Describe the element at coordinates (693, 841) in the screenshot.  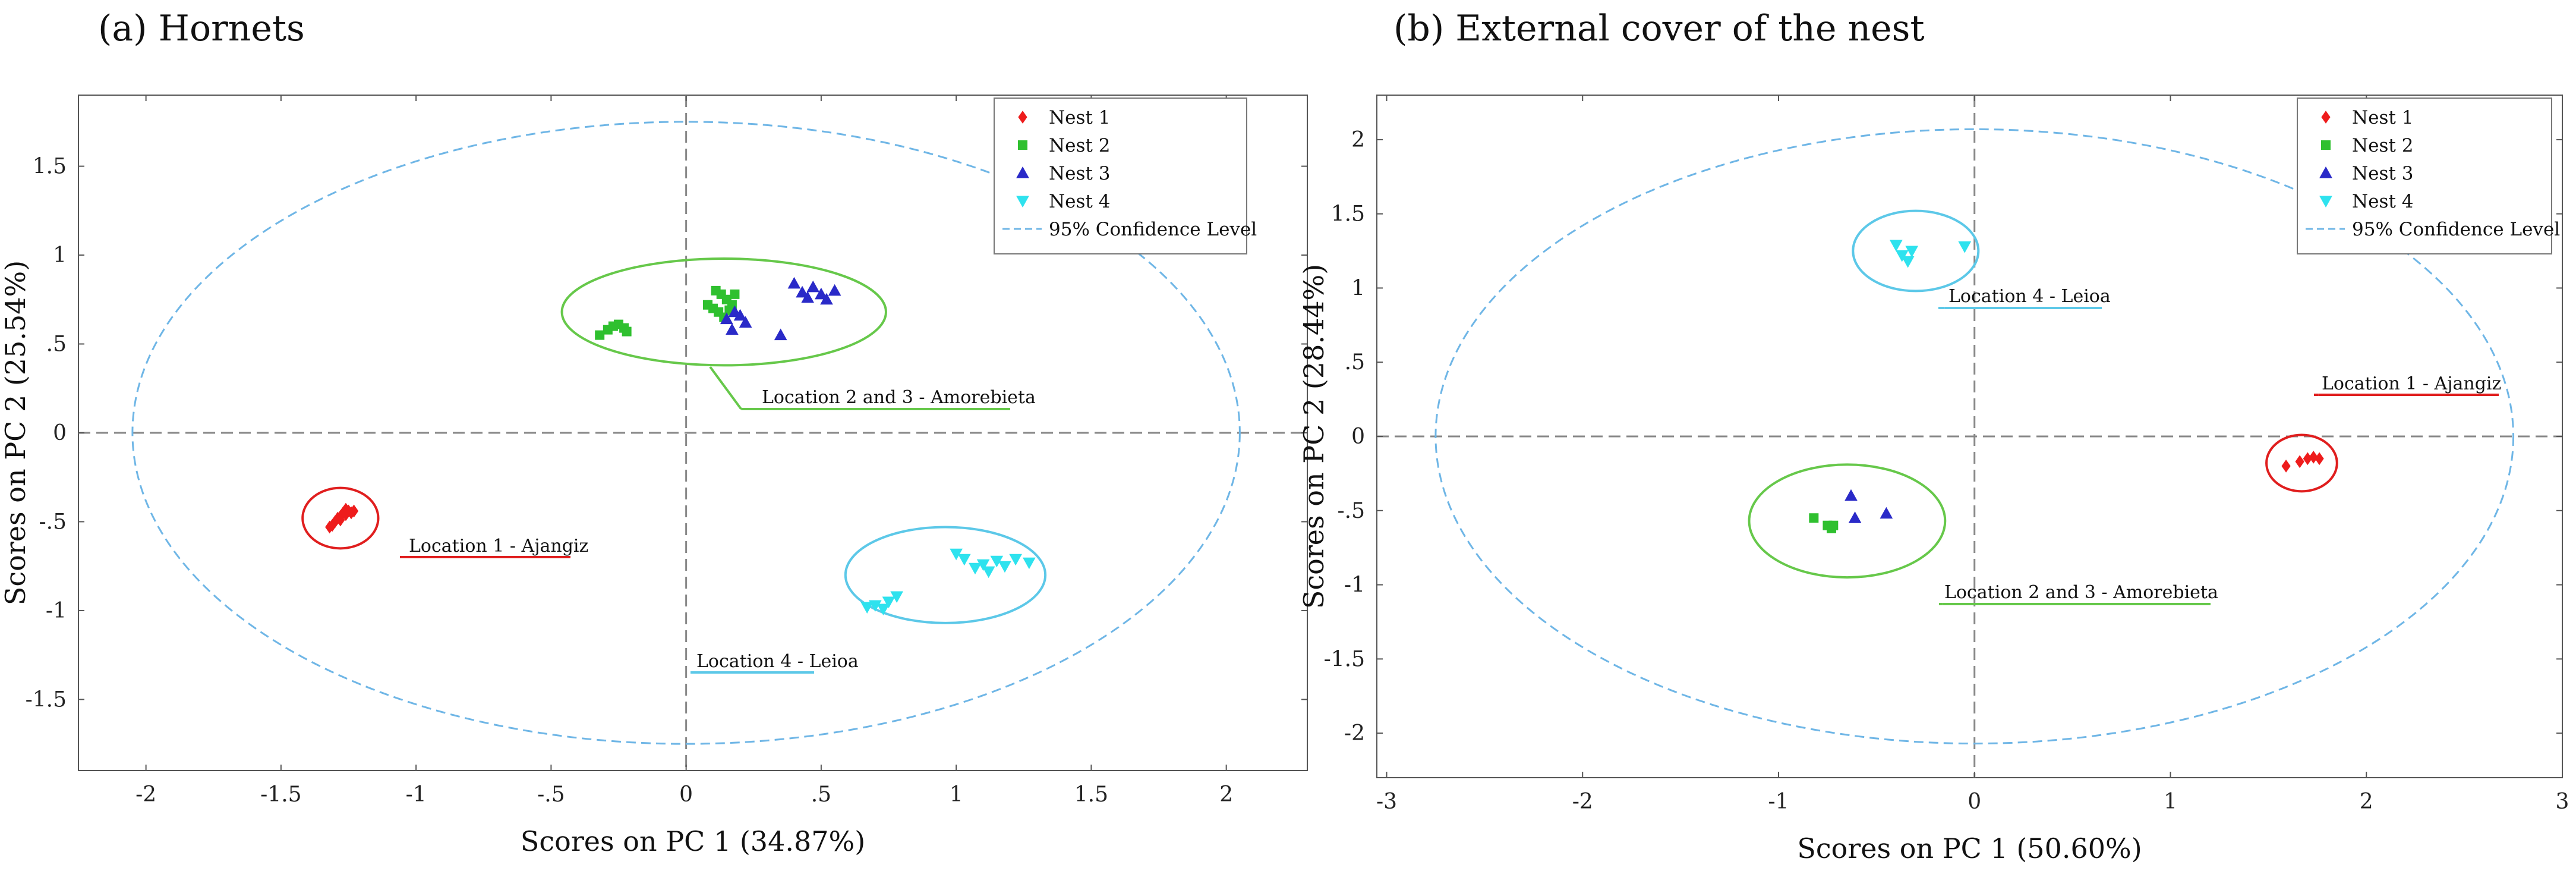
I see `x-axis-label: Scores on PC 1 (34.87%)` at that location.